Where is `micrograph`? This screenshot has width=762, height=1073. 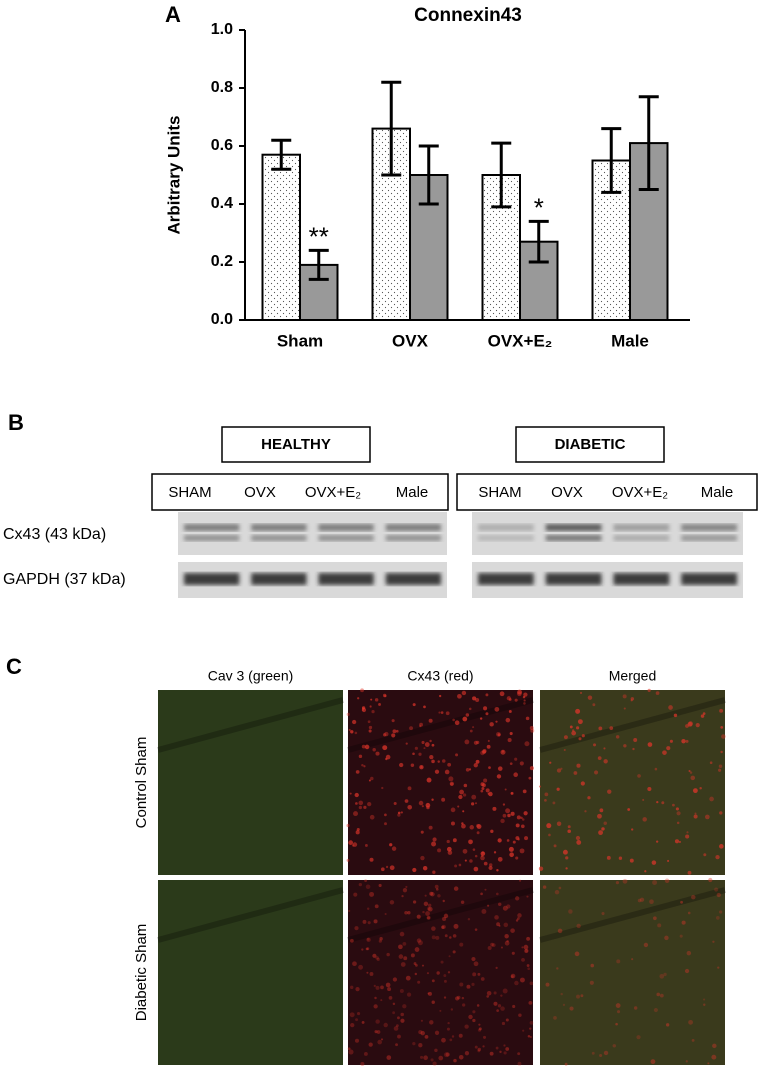 micrograph is located at coordinates (632, 972).